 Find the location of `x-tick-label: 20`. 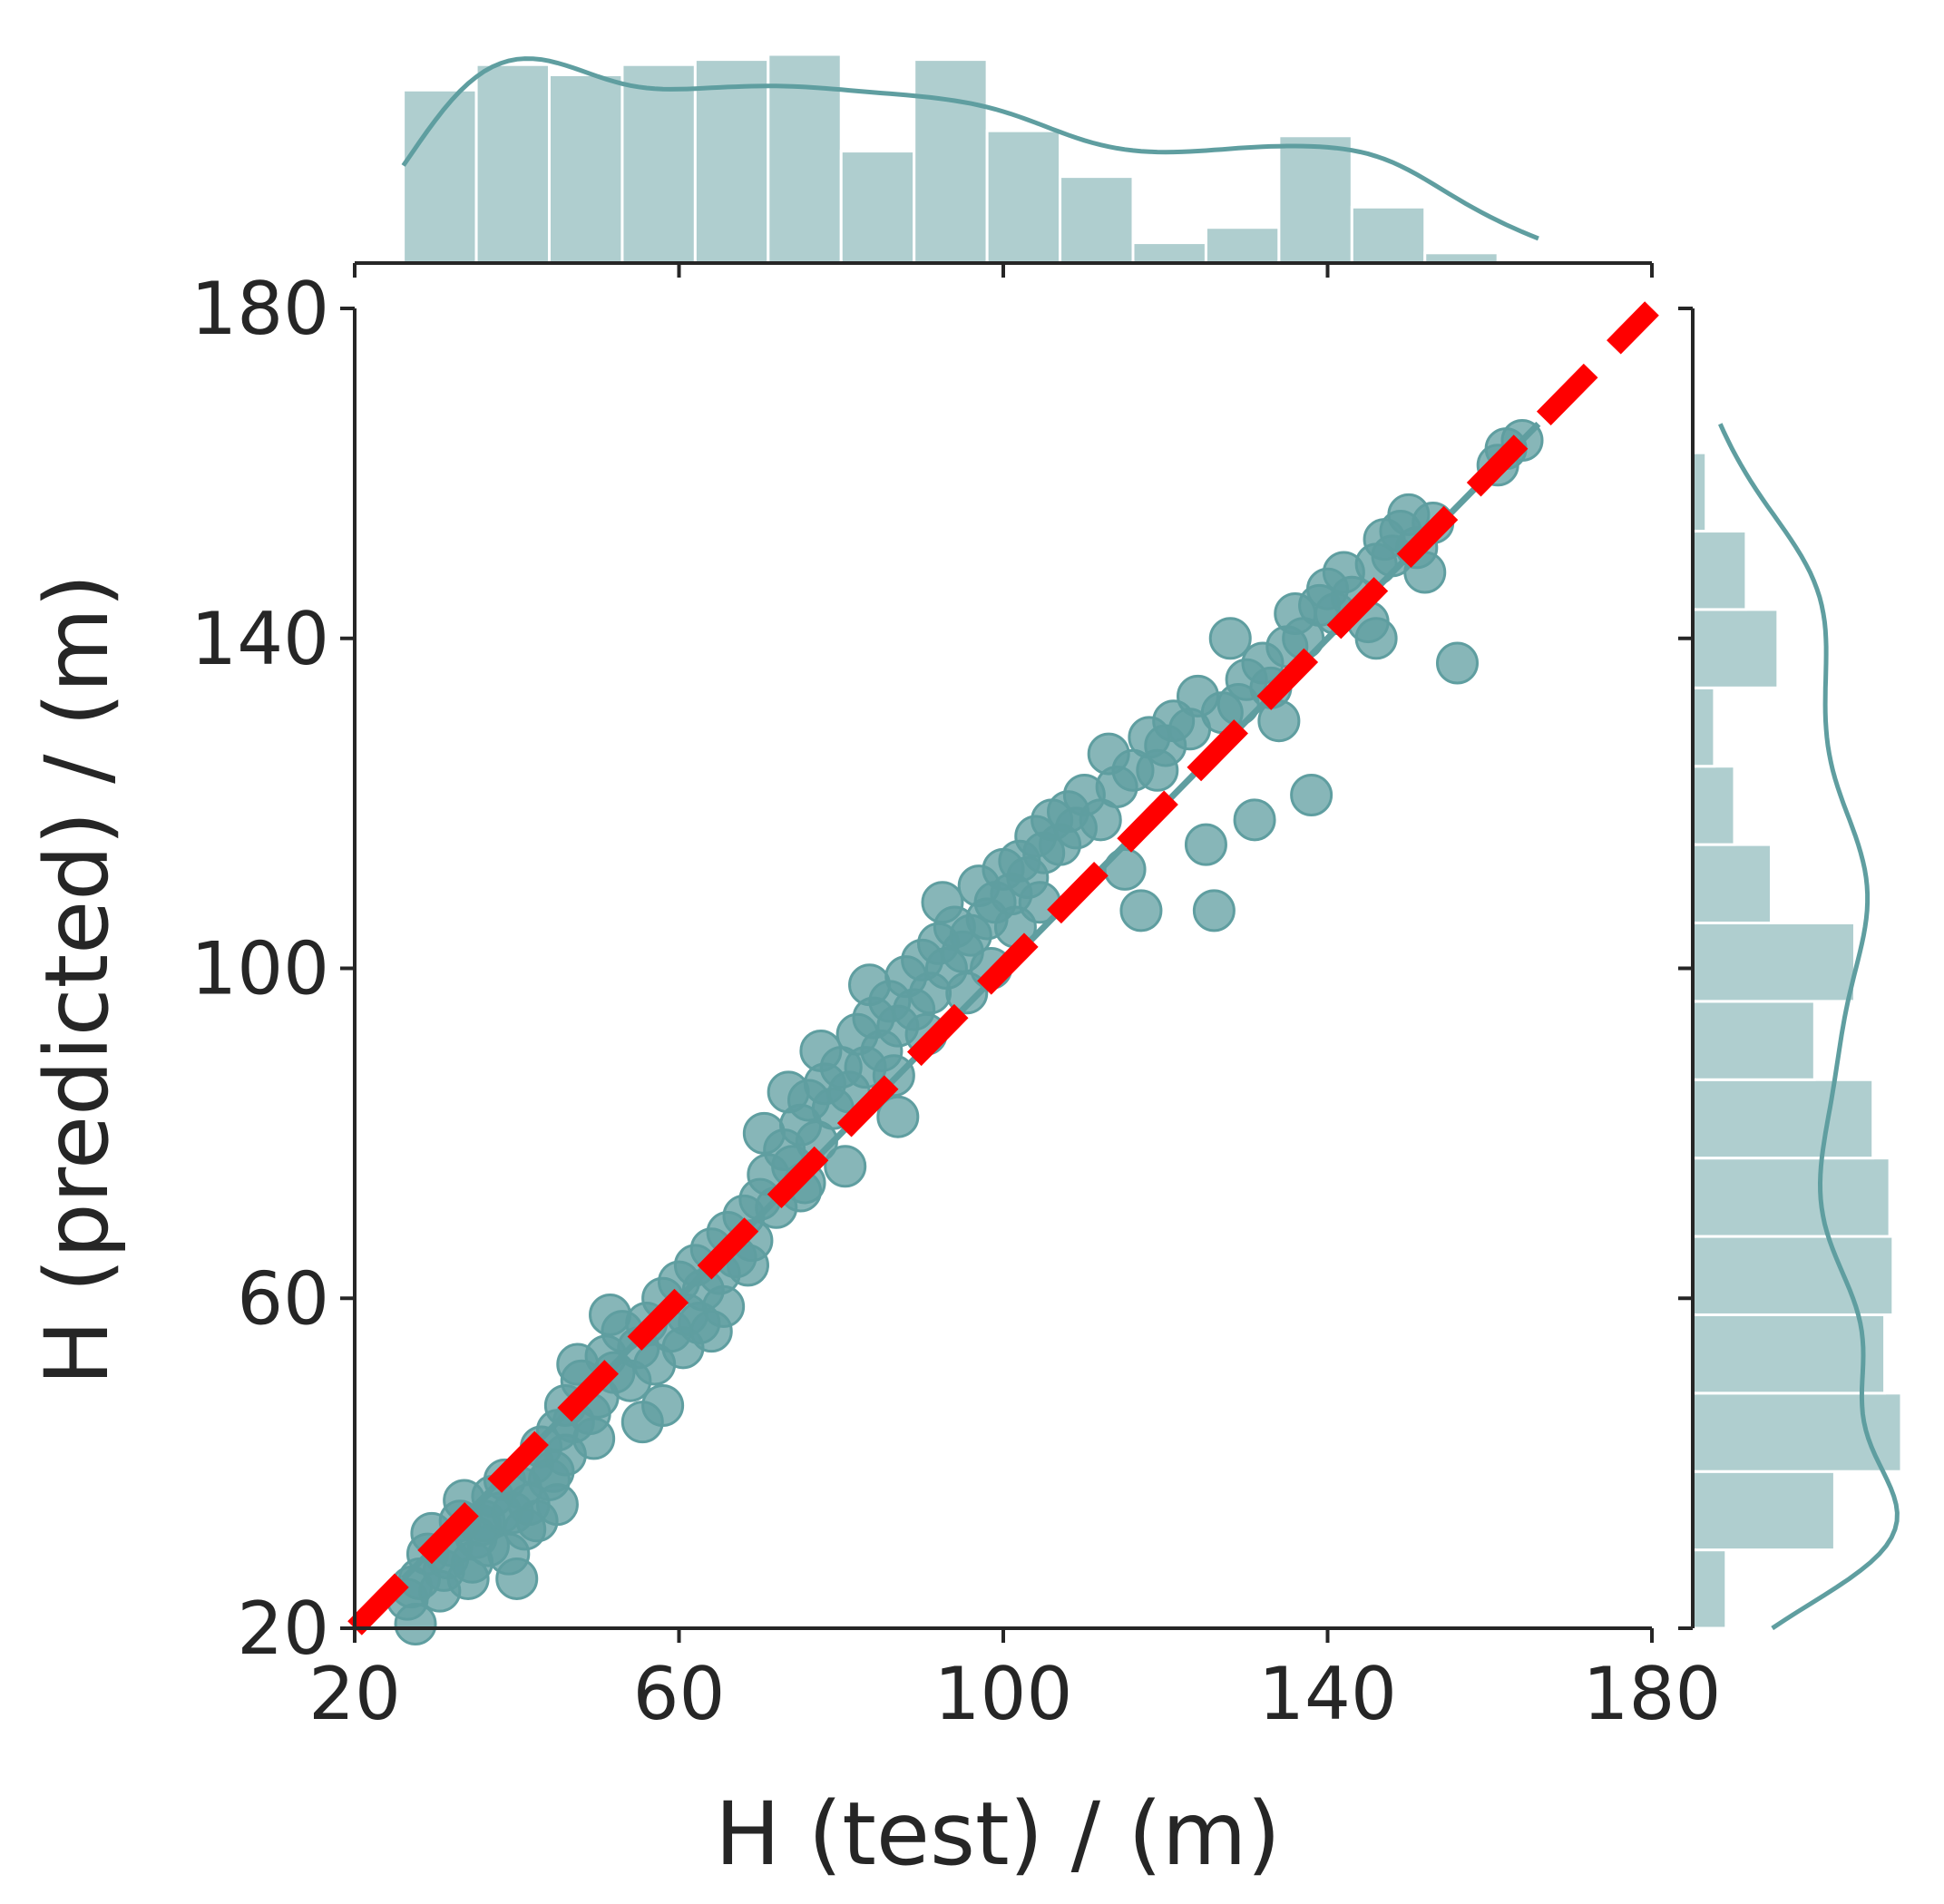

x-tick-label: 20 is located at coordinates (354, 1694).